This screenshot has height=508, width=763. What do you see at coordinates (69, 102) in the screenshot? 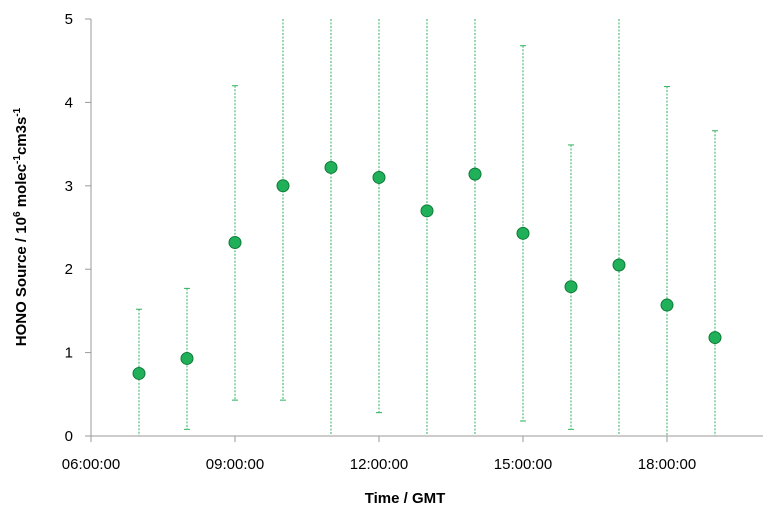
I see `y-tick-label: 4` at bounding box center [69, 102].